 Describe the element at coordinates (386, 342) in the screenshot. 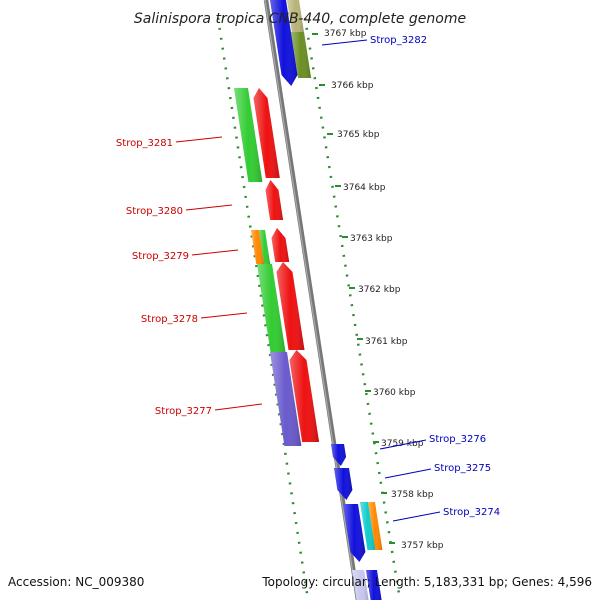

I see `scale-label: 3761 kbp` at that location.